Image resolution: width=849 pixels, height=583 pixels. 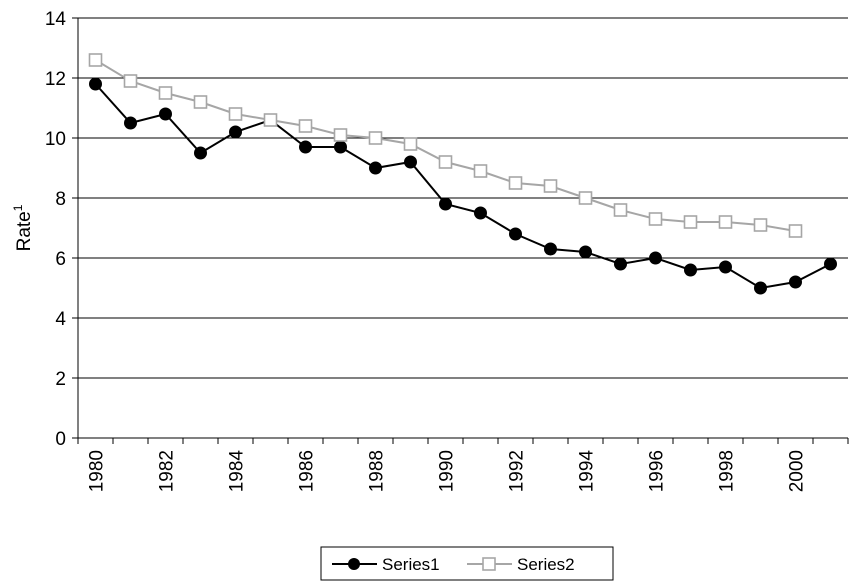 I want to click on point-Series2-1984, so click(x=235, y=114).